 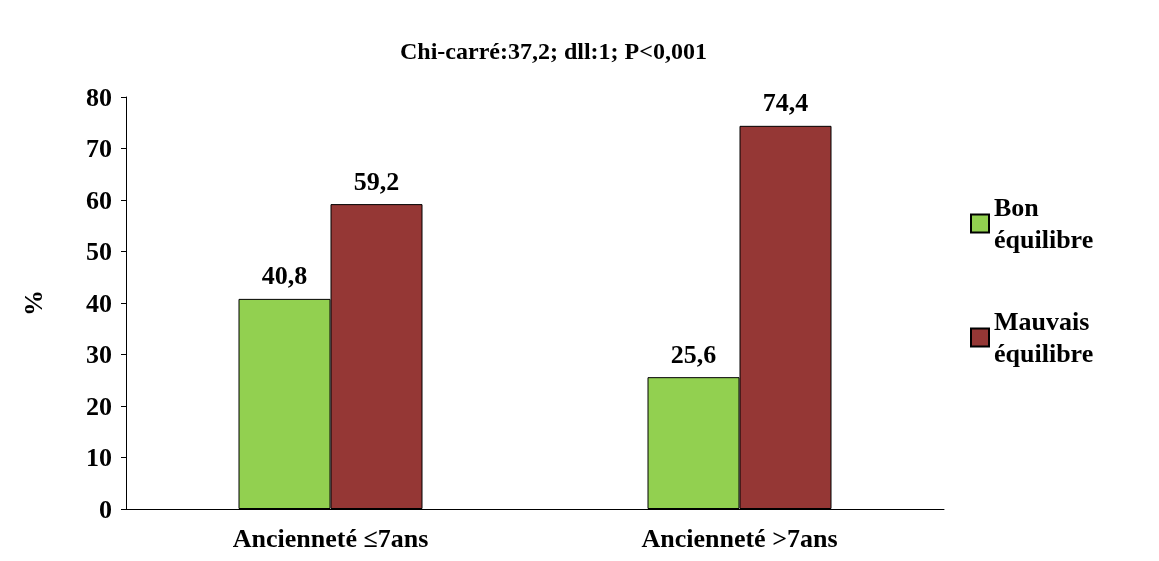 I want to click on data-label: 40,8, so click(x=284, y=276).